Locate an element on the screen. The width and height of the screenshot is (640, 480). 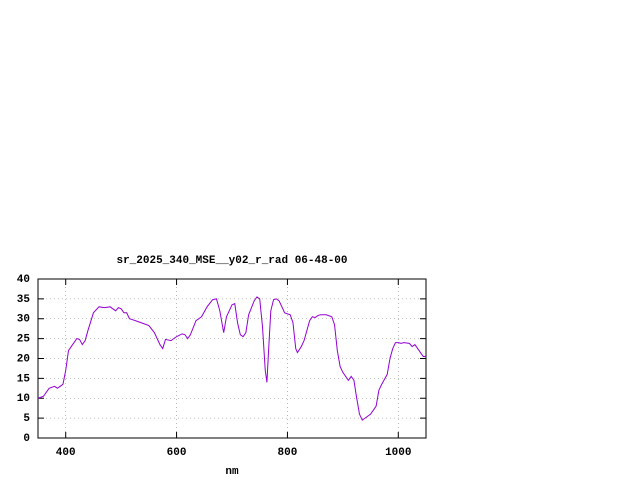
chart-title: sr_2025_340_MSE__y02_r_rad 06-48-00 is located at coordinates (231, 261).